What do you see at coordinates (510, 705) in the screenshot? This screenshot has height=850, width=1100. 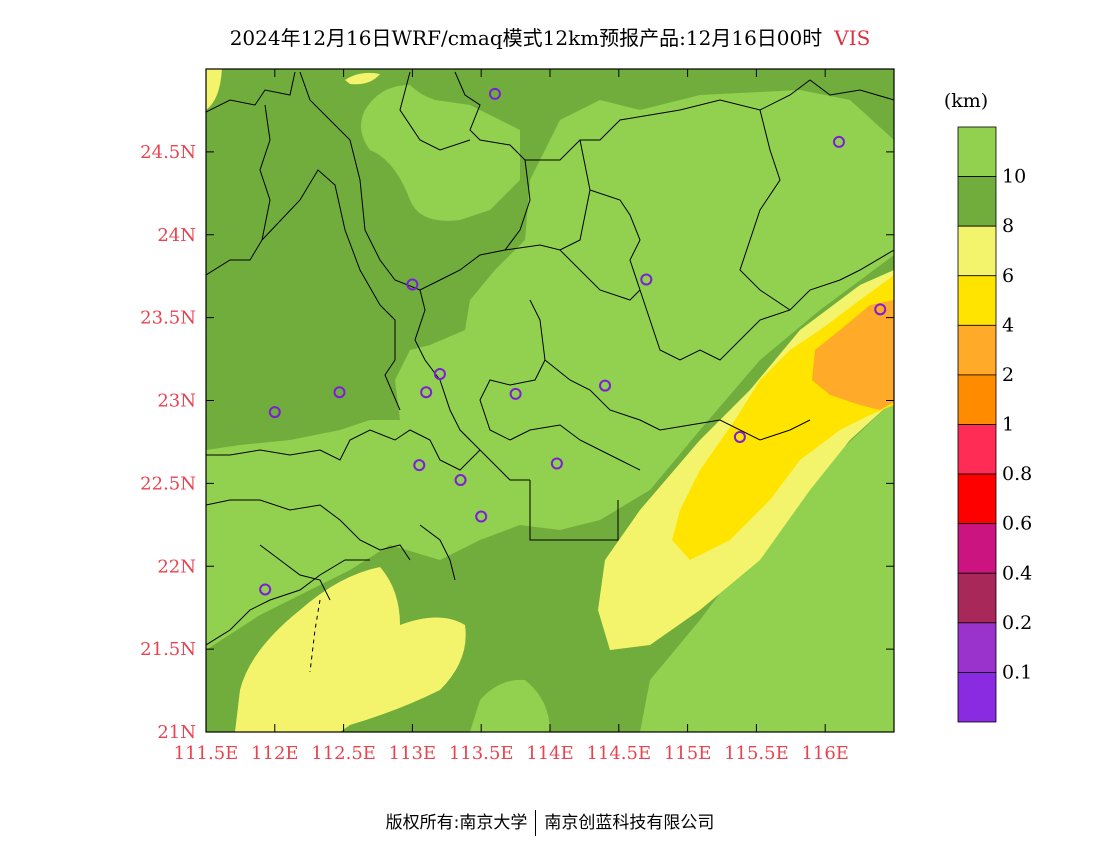 I see `field-vis-gt10-southpatch` at bounding box center [510, 705].